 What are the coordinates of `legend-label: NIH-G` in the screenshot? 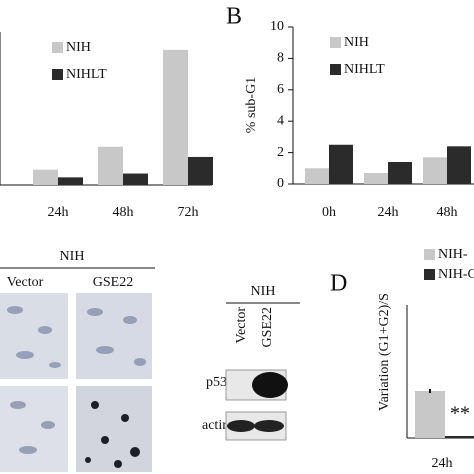 It's located at (456, 274).